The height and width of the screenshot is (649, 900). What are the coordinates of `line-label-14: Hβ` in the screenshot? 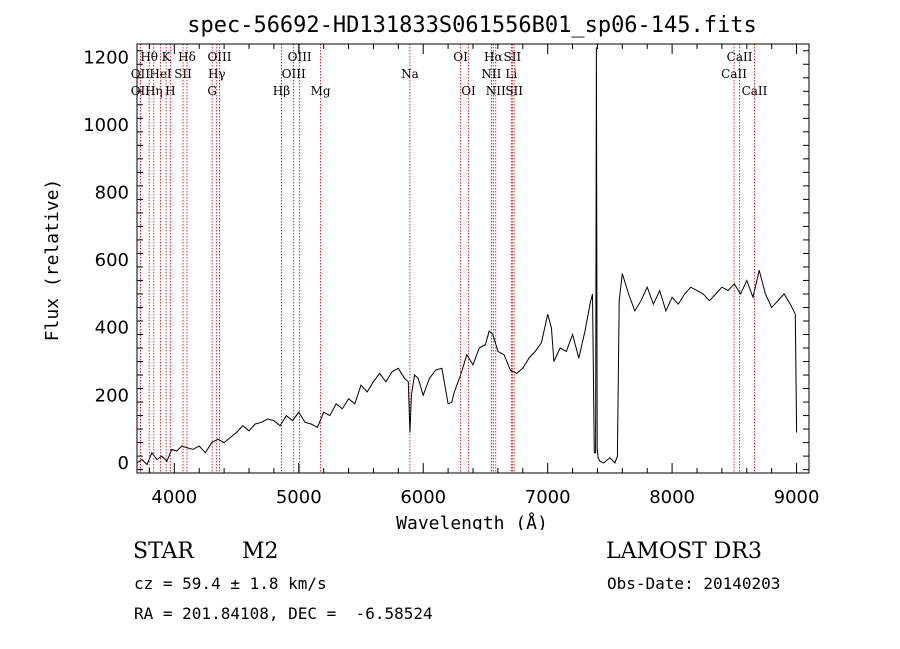 It's located at (281, 91).